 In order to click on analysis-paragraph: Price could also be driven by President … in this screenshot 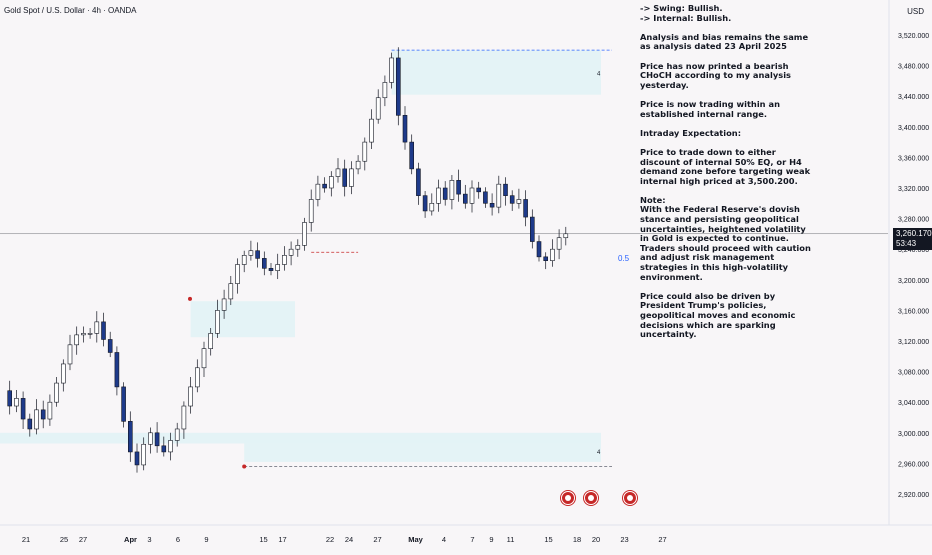, I will do `click(718, 315)`.